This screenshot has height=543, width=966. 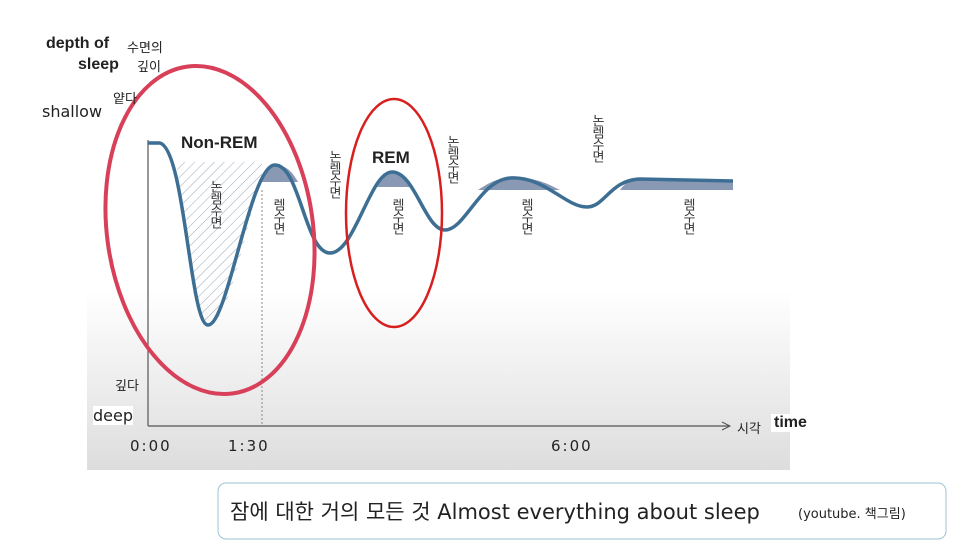 What do you see at coordinates (127, 386) in the screenshot?
I see `deep-ko: 깊다` at bounding box center [127, 386].